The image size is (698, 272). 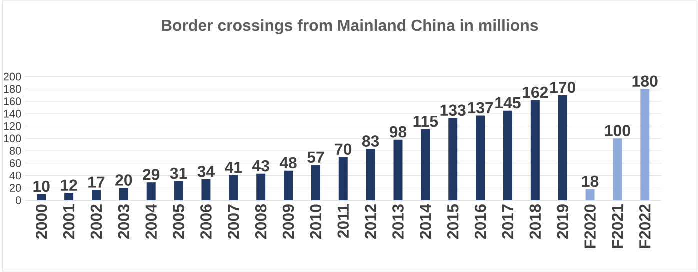 What do you see at coordinates (151, 221) in the screenshot?
I see `x-tick-label: 2004` at bounding box center [151, 221].